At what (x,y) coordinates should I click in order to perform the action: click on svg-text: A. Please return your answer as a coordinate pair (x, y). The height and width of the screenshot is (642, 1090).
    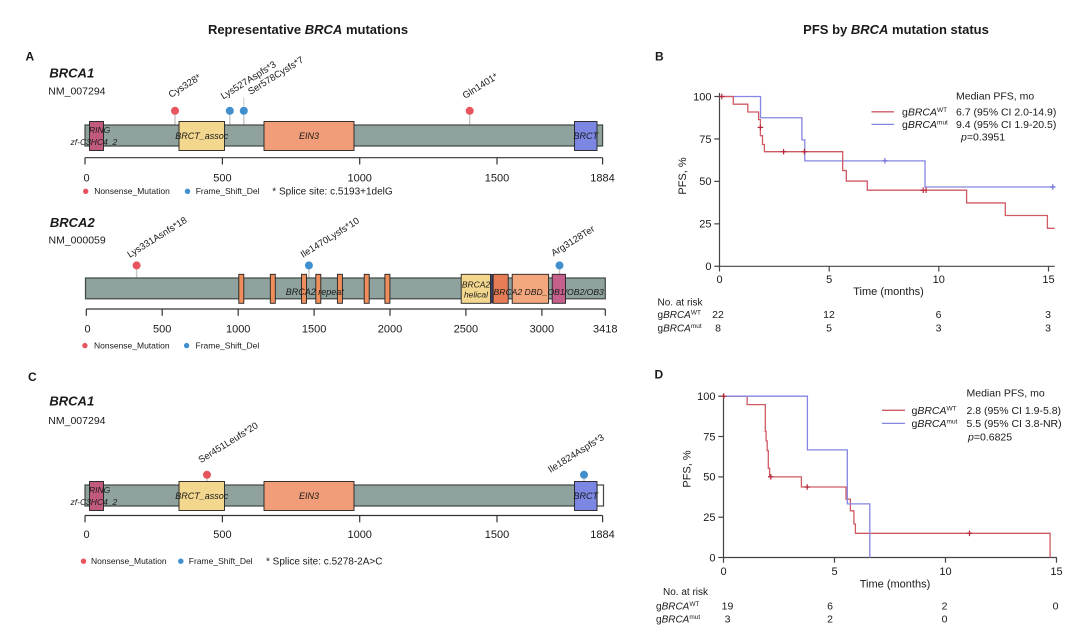
    Looking at the image, I should click on (30, 57).